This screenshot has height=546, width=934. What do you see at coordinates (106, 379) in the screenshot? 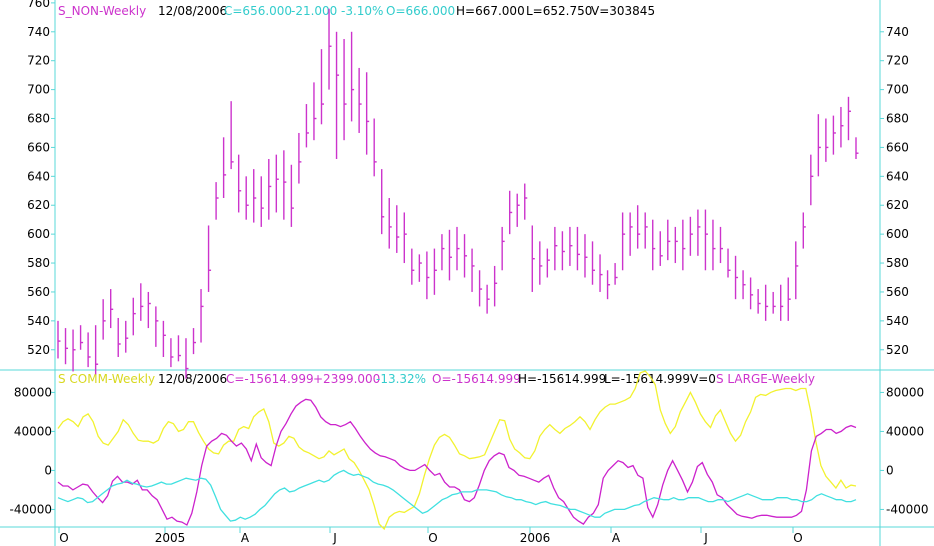
I see `bottom-symbol: S COMM-Weekly` at bounding box center [106, 379].